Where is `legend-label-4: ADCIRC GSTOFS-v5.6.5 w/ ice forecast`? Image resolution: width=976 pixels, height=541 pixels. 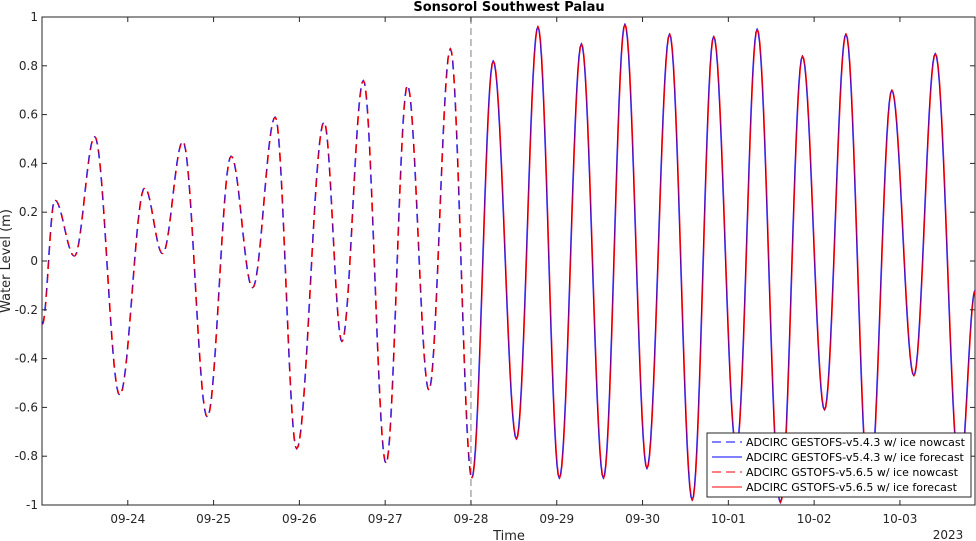 legend-label-4: ADCIRC GSTOFS-v5.6.5 w/ ice forecast is located at coordinates (852, 487).